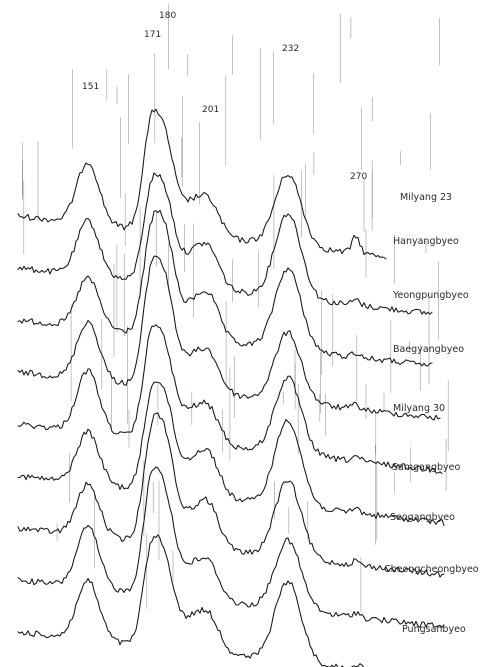  What do you see at coordinates (426, 197) in the screenshot?
I see `series-label-1: Milyang 23` at bounding box center [426, 197].